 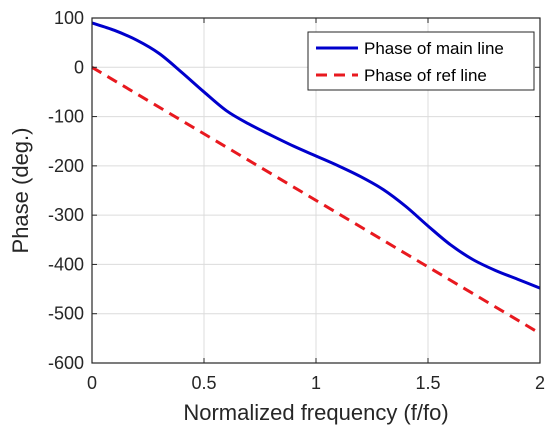 I want to click on x-axis-label: Normalized frequency (f/fo), so click(x=315, y=412).